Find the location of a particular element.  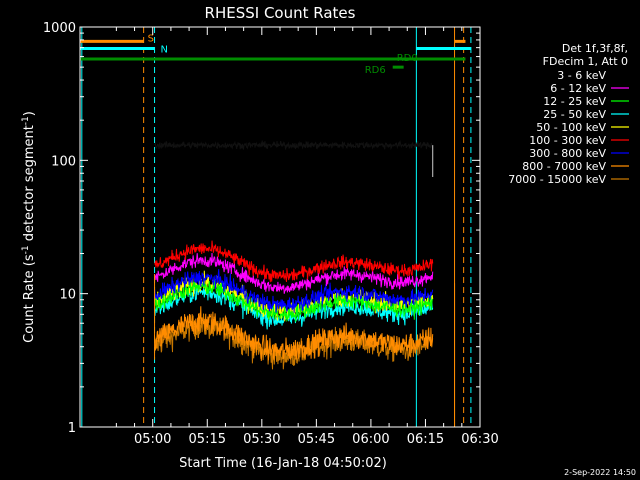

y-tick-label-0: 1 is located at coordinates (72, 428).